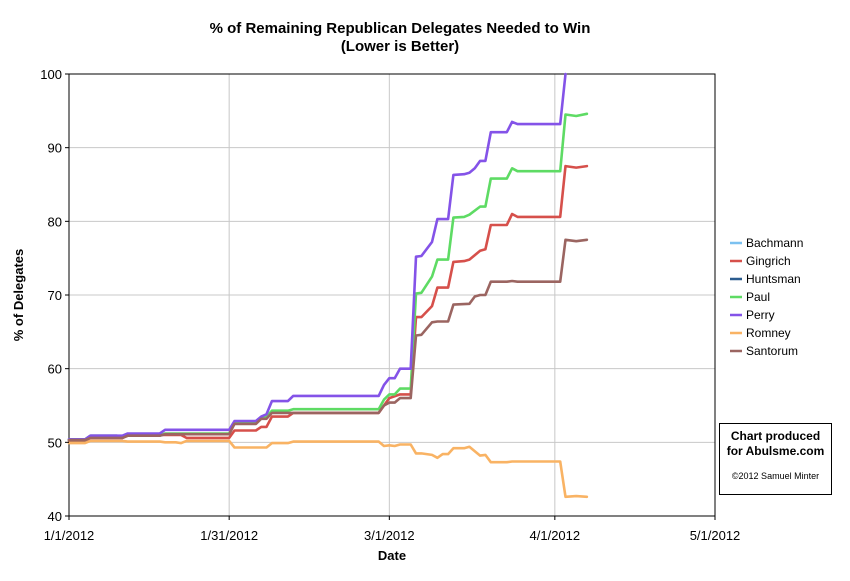 This screenshot has height=581, width=850. What do you see at coordinates (773, 279) in the screenshot?
I see `legend-label-huntsman: Huntsman` at bounding box center [773, 279].